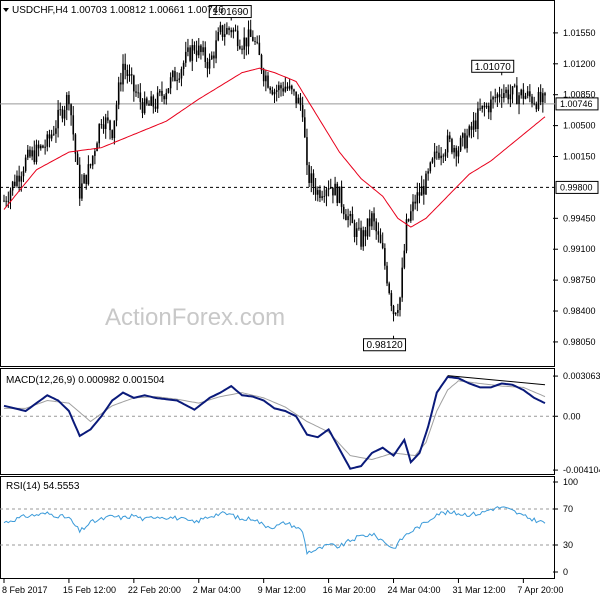  I want to click on price-tick-label: 0.98050, so click(579, 342).